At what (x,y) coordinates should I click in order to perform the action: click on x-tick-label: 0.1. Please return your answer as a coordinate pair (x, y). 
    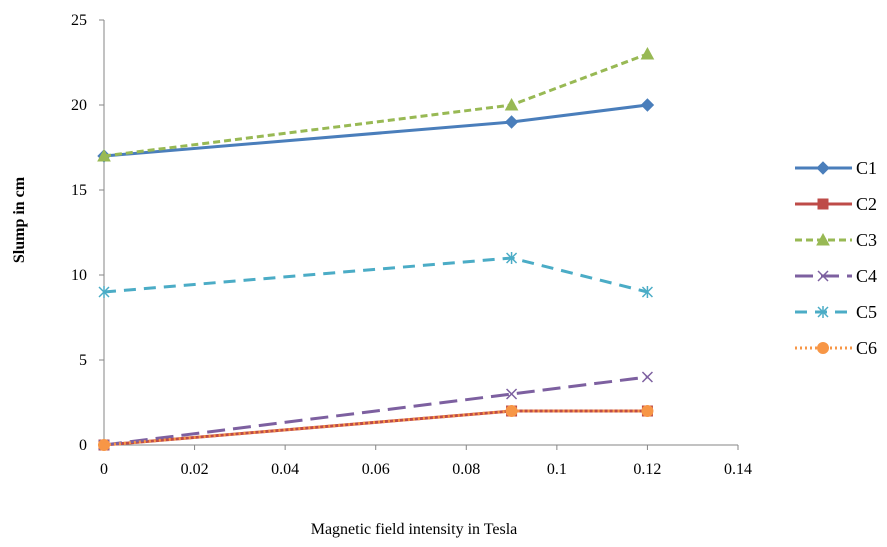
    Looking at the image, I should click on (557, 469).